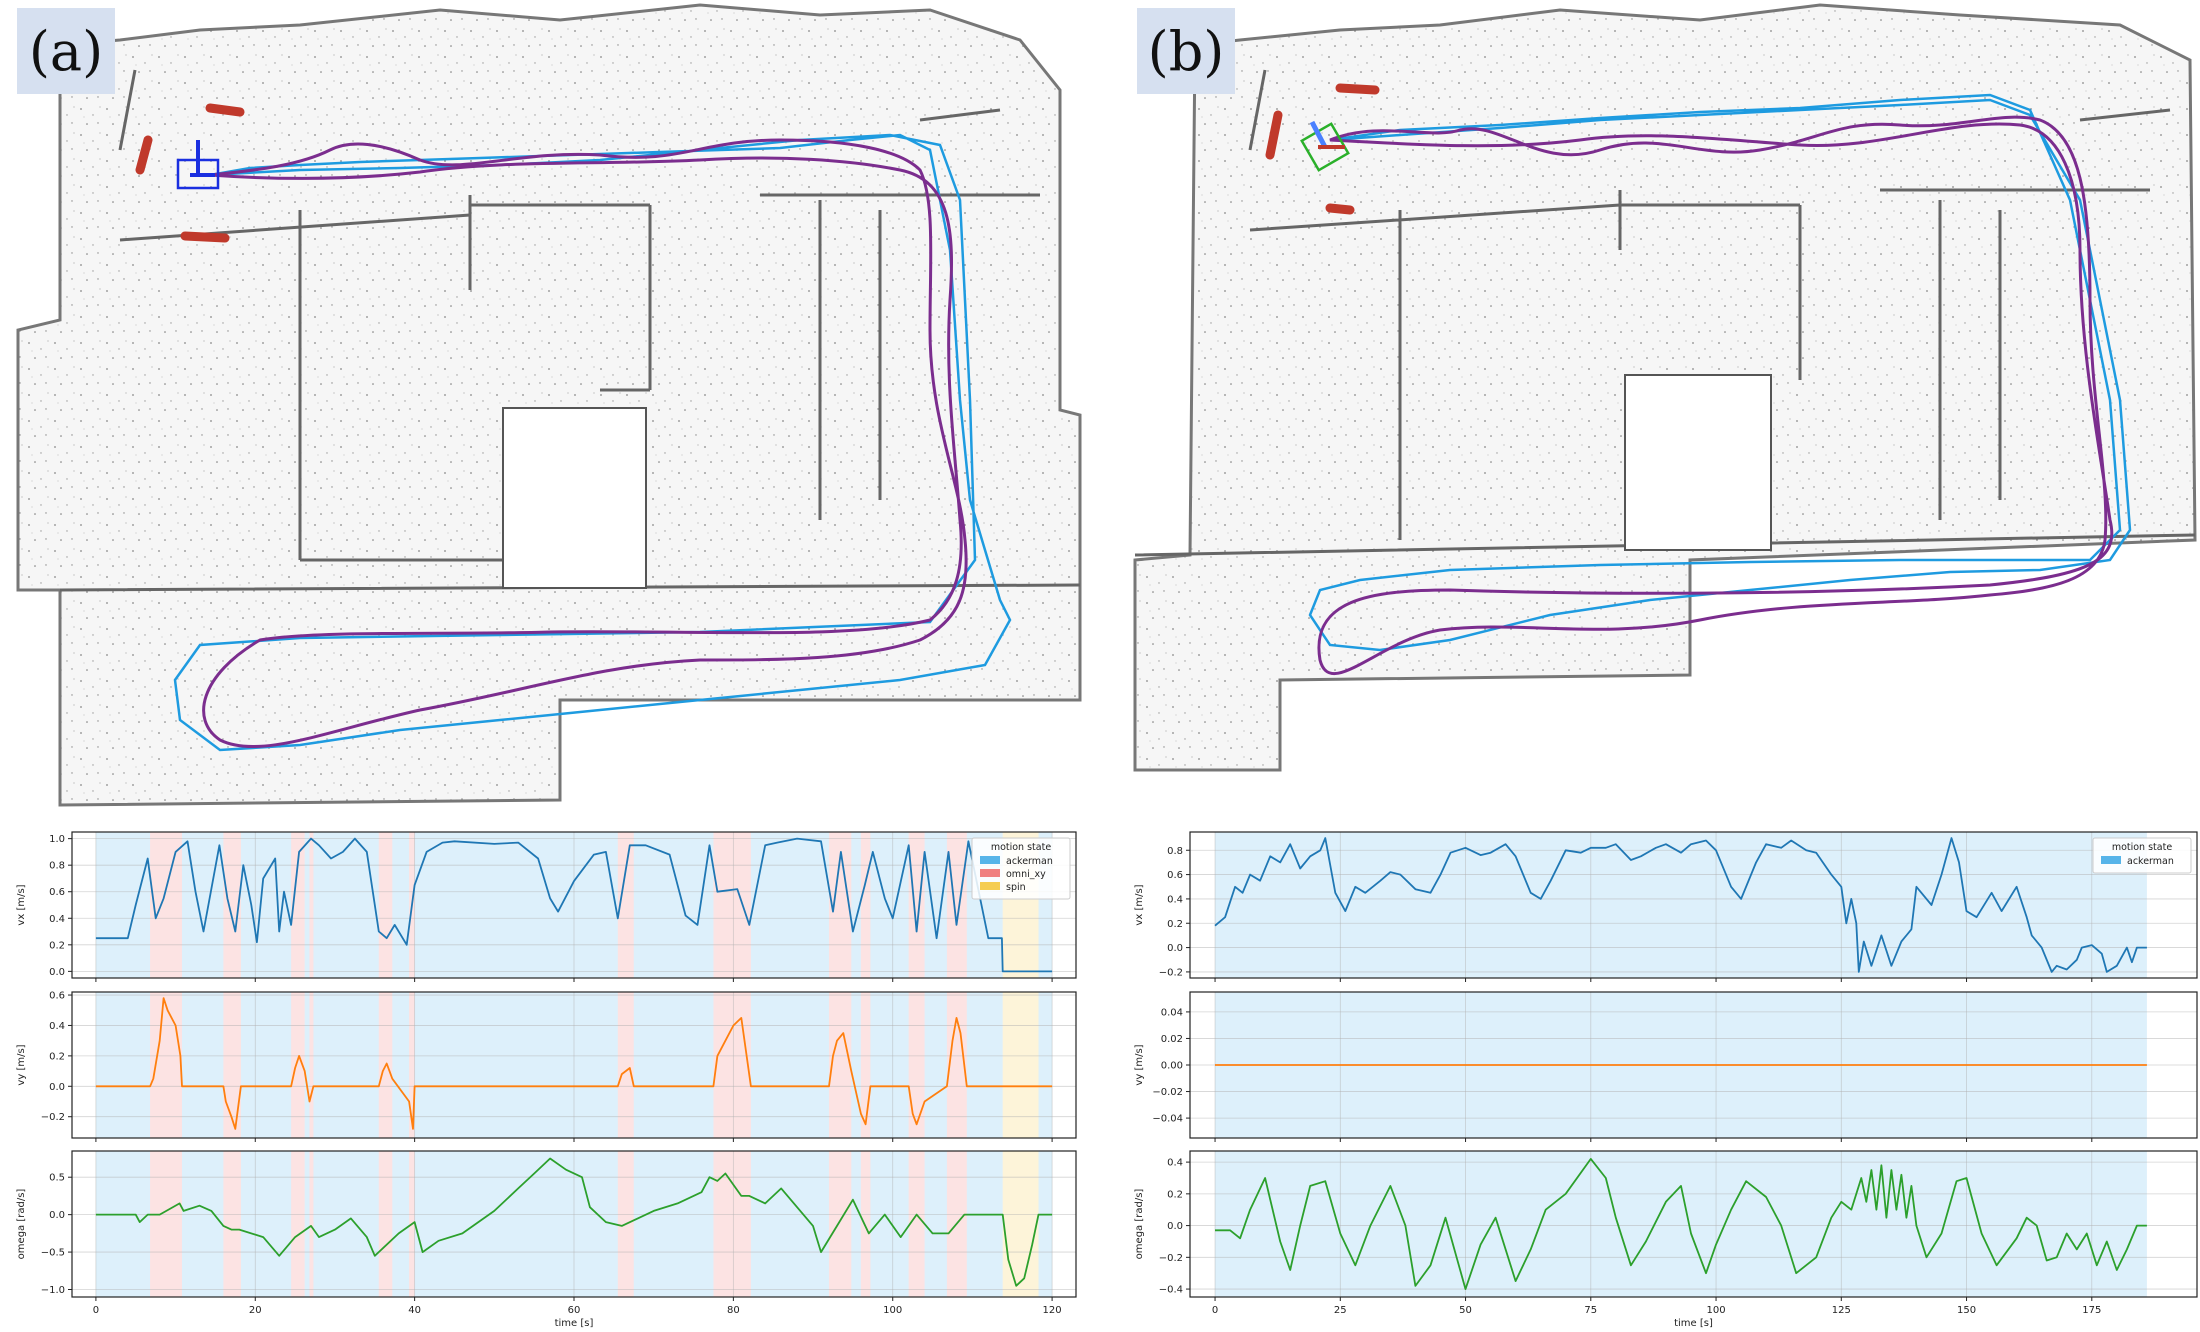 The width and height of the screenshot is (2200, 1332). Describe the element at coordinates (574, 1310) in the screenshot. I see `x-tick-label: 60` at that location.